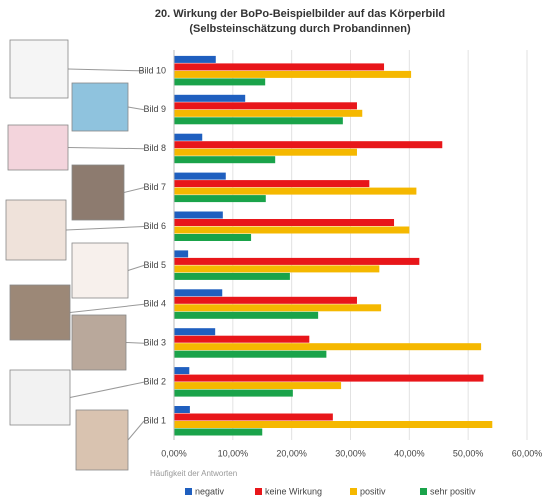 This screenshot has width=543, height=501. I want to click on x-tick-label: 60,00%, so click(527, 453).